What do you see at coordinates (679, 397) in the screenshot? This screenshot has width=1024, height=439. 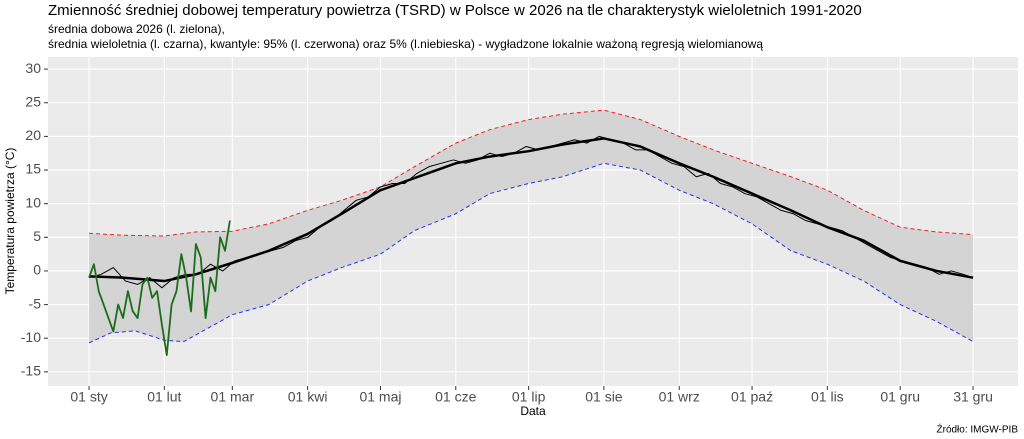 I see `x-tick-label: 01 wrz` at bounding box center [679, 397].